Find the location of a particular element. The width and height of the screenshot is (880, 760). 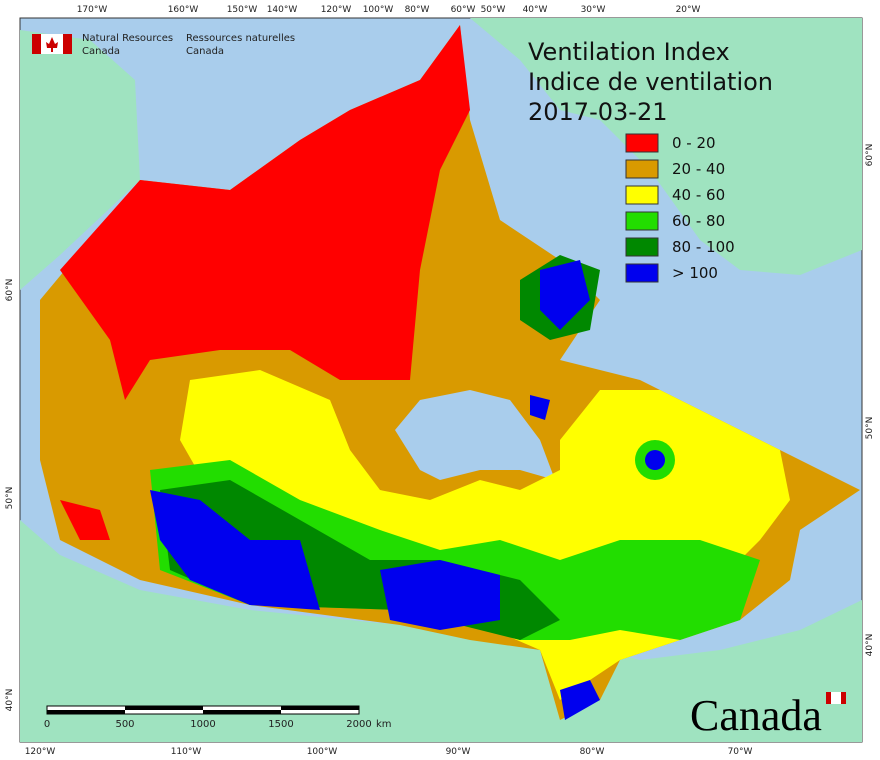

graticule-label: 30°W is located at coordinates (593, 10).